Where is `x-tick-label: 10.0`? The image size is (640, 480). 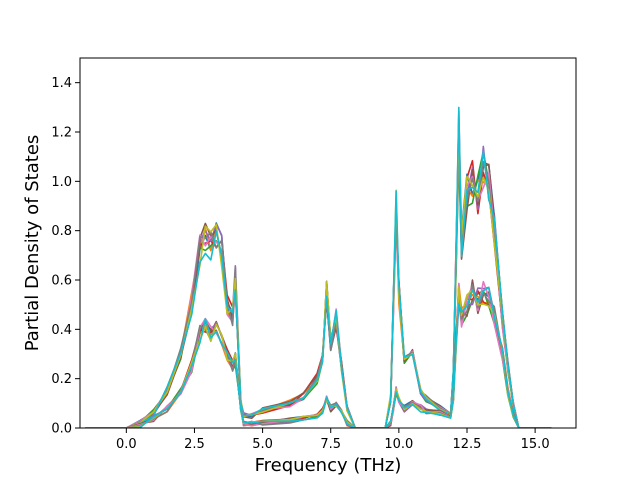 x-tick-label: 10.0 is located at coordinates (398, 444).